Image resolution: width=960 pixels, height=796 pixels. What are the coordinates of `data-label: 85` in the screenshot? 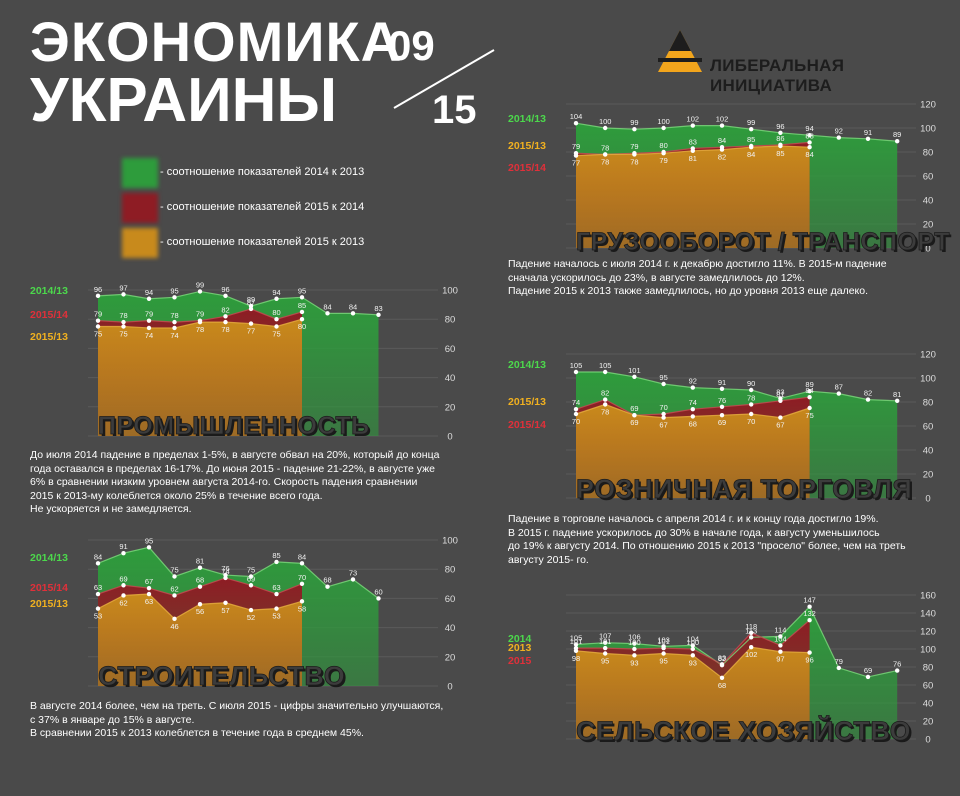 It's located at (751, 139).